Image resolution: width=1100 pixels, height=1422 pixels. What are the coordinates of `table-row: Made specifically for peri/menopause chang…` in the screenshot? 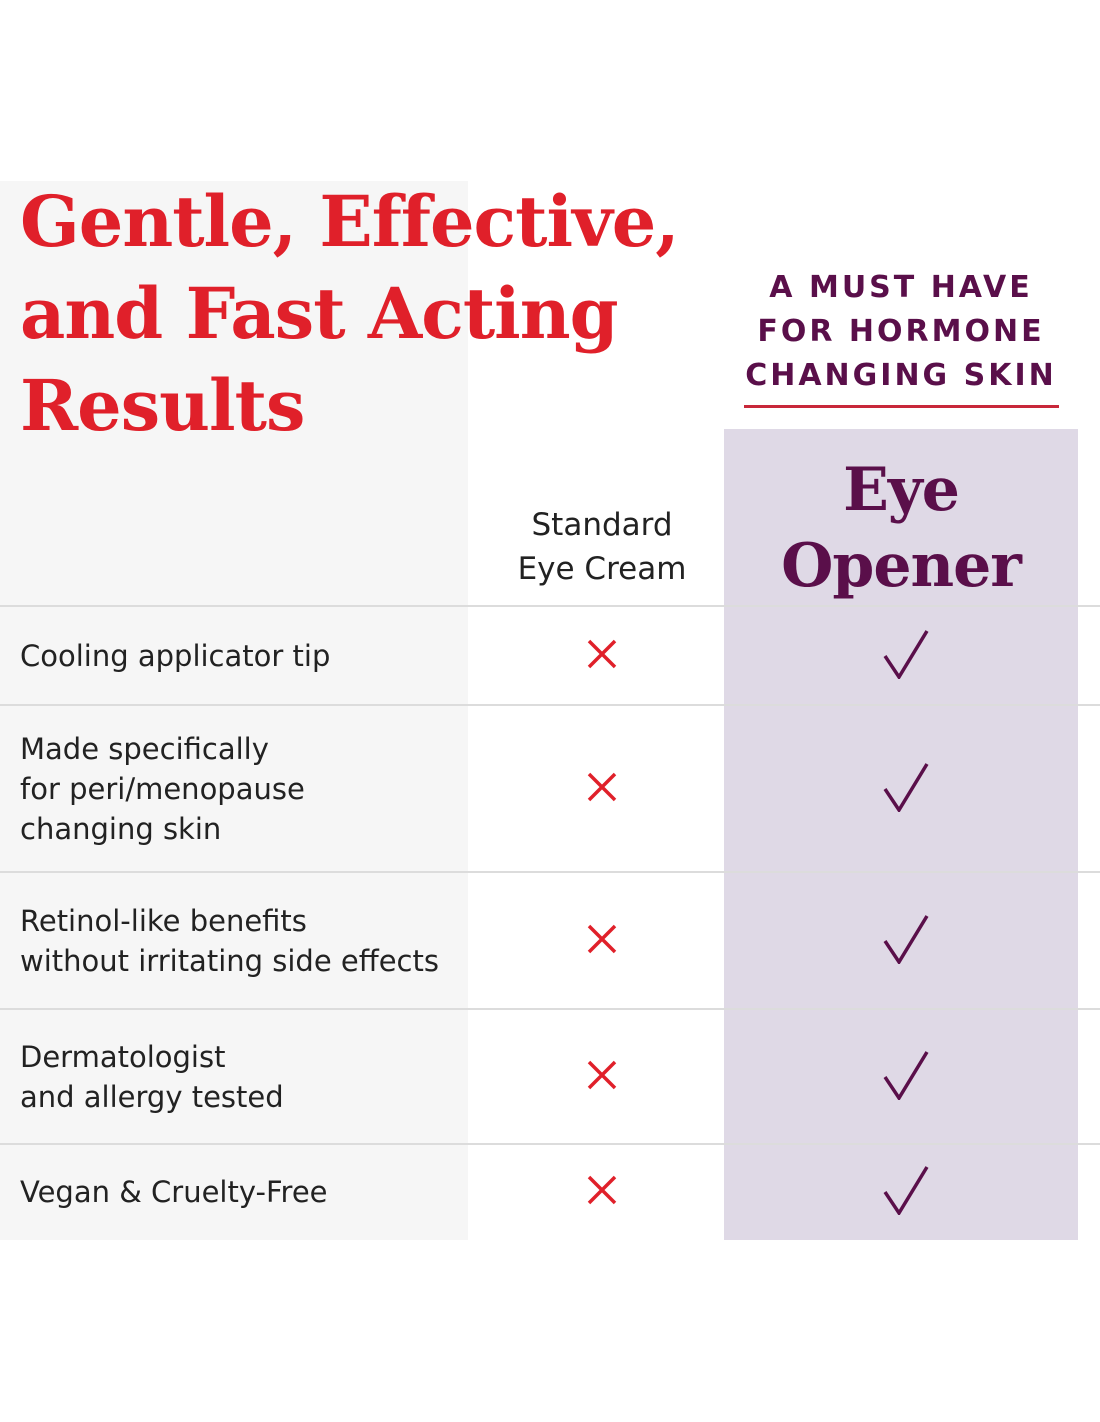 It's located at (550, 788).